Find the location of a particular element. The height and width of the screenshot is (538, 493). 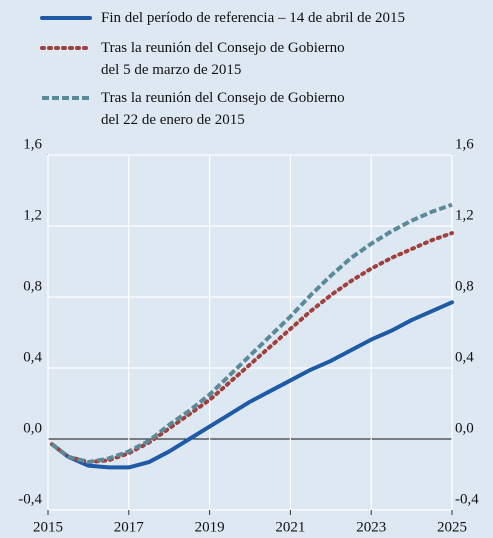

y-tick-label: 1,6 is located at coordinates (32, 144).